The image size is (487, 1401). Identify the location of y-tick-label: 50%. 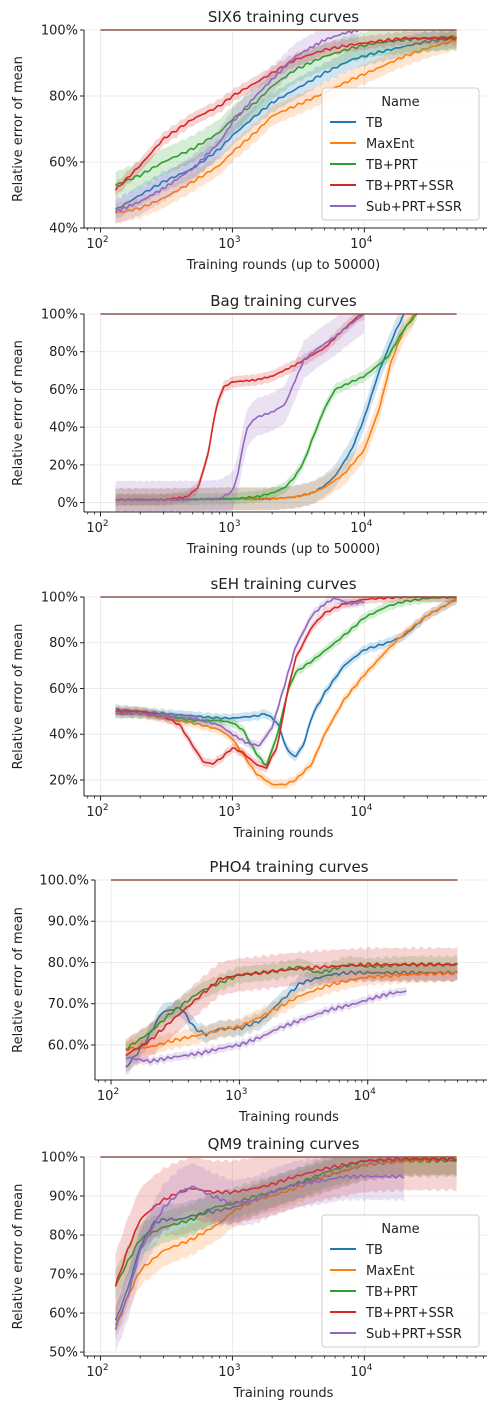
(63, 1353).